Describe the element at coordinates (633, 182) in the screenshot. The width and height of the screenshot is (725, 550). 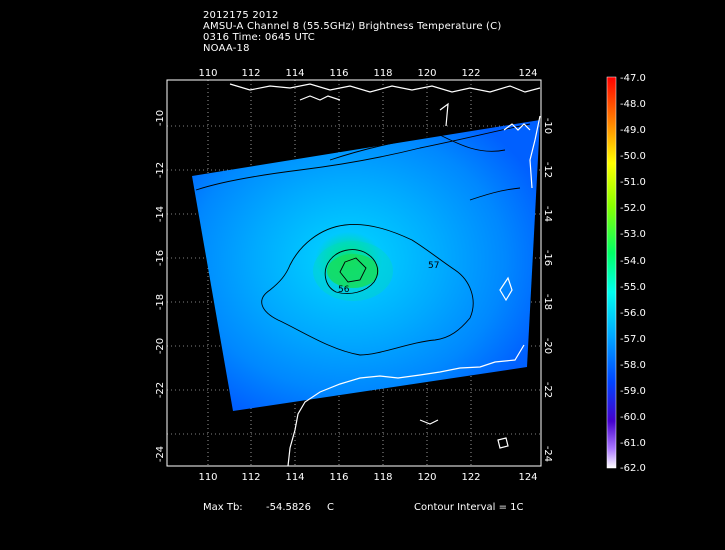
I see `colorbar-label: -51.0` at that location.